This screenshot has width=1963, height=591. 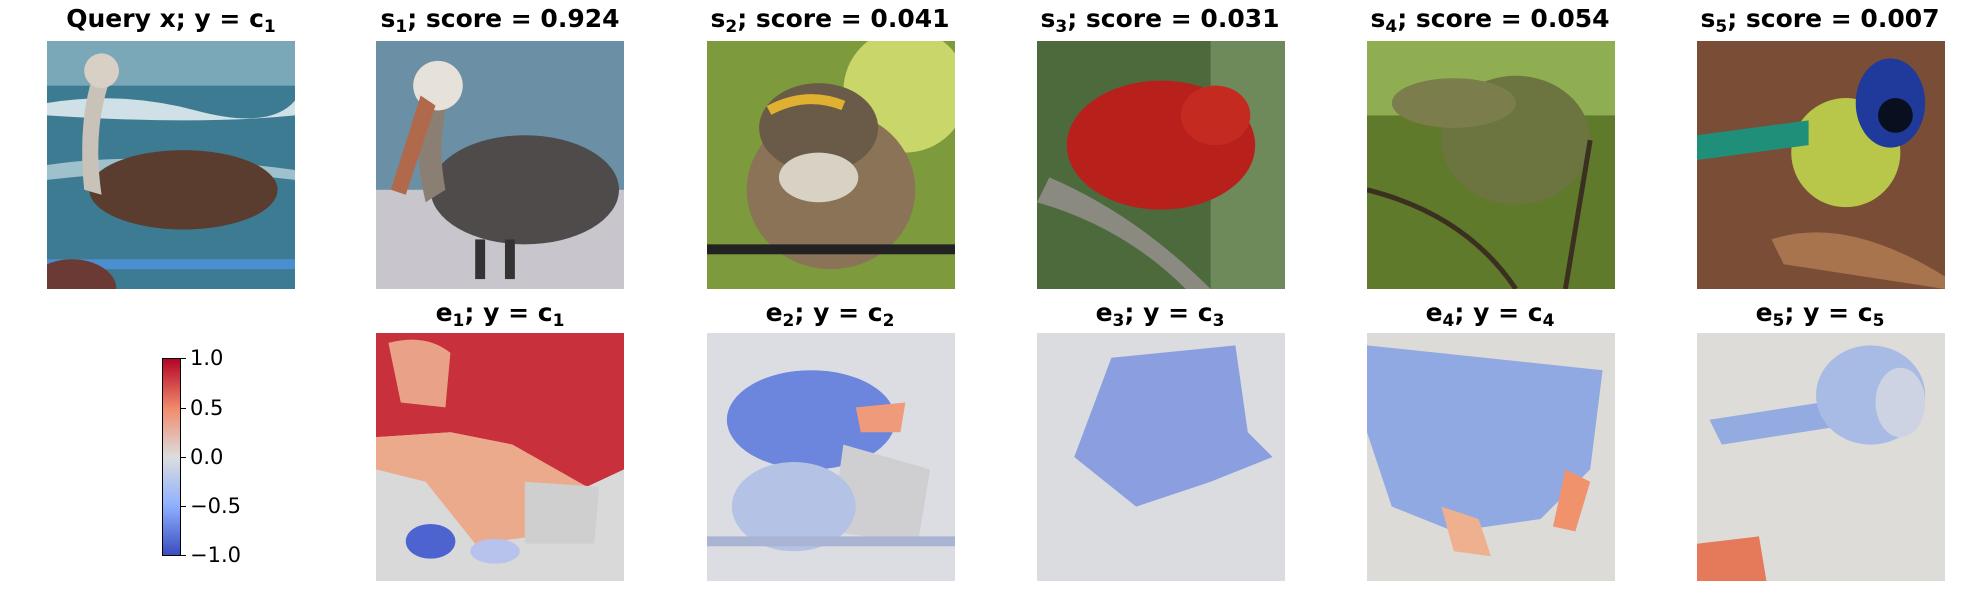 I want to click on title-s3: s3; score = 0.031, so click(x=1160, y=20).